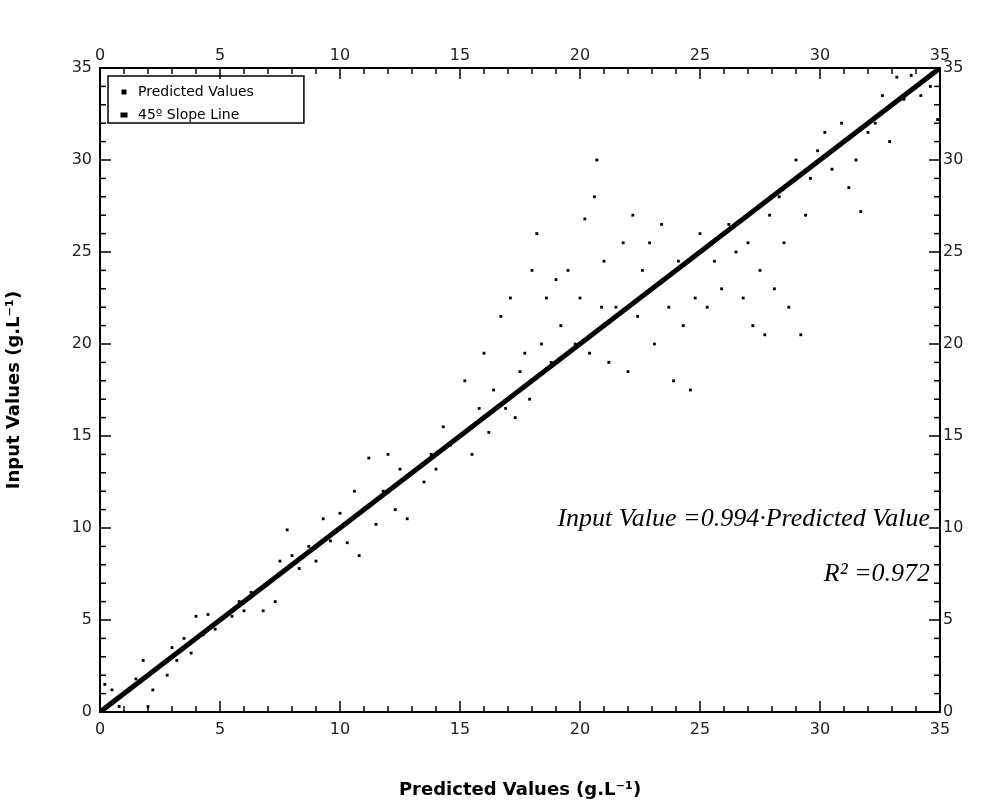  What do you see at coordinates (86, 619) in the screenshot?
I see `y-tick-label: 5` at bounding box center [86, 619].